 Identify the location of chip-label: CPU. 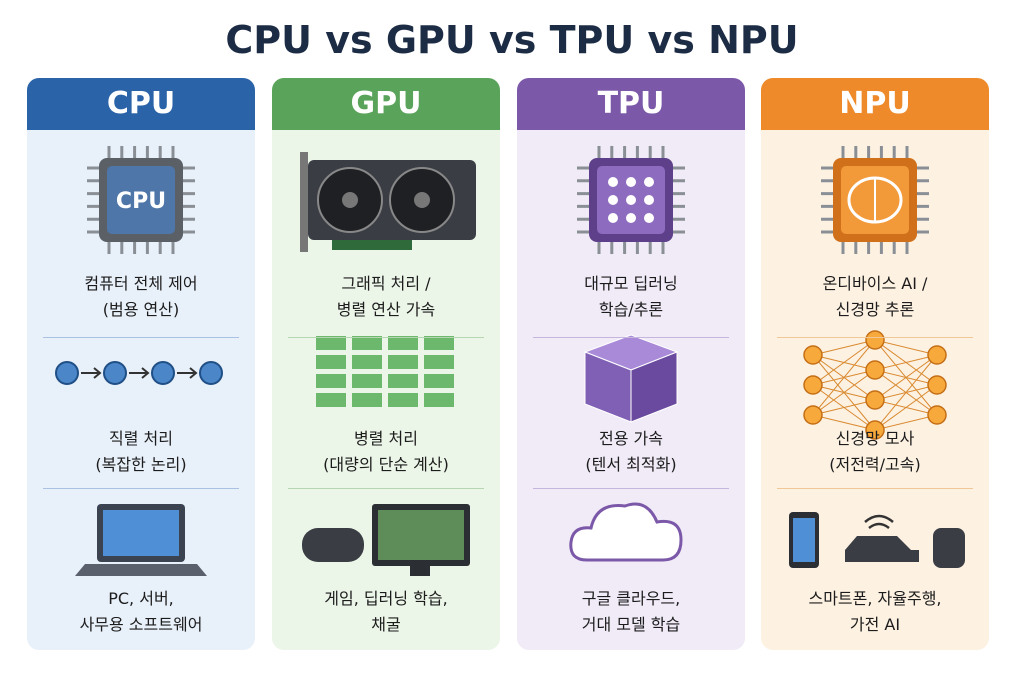
(141, 201).